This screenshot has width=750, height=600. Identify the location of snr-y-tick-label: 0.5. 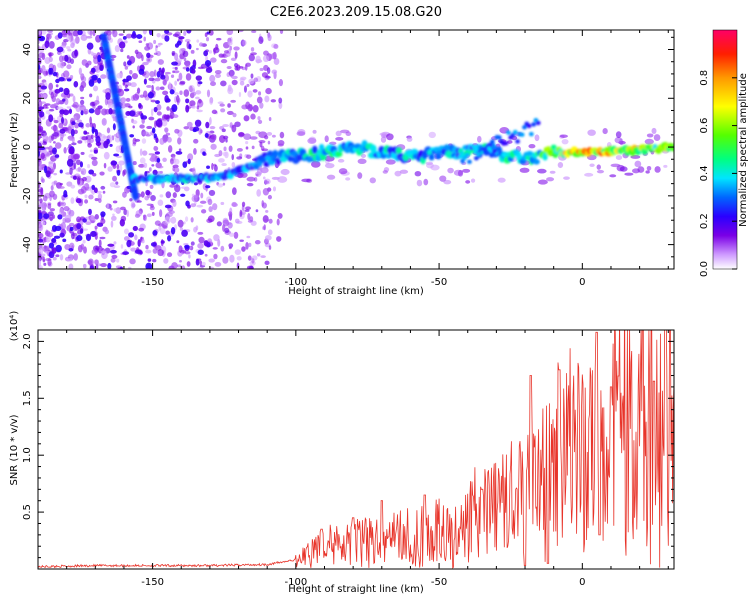
(27, 512).